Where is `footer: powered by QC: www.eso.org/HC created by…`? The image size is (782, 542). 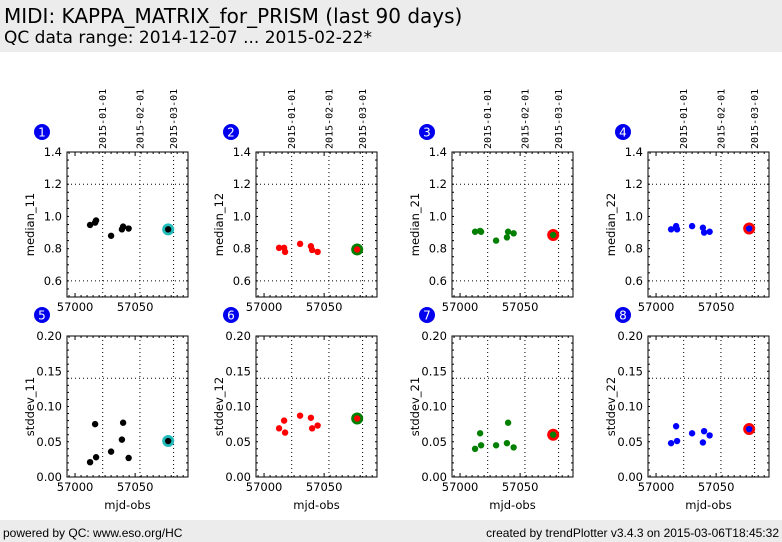 footer: powered by QC: www.eso.org/HC created by… is located at coordinates (391, 531).